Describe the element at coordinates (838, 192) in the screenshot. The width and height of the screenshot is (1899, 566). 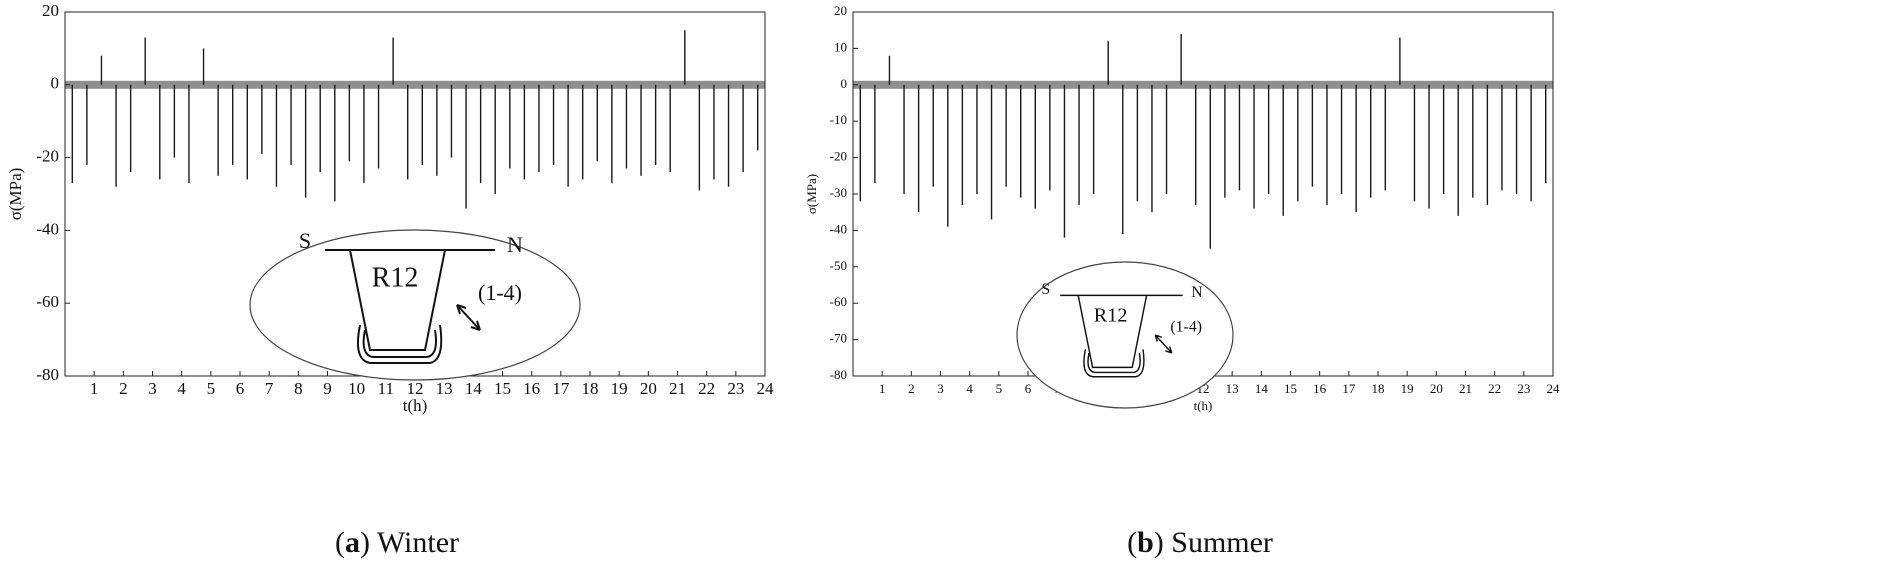
I see `y-tick-label: -30` at that location.